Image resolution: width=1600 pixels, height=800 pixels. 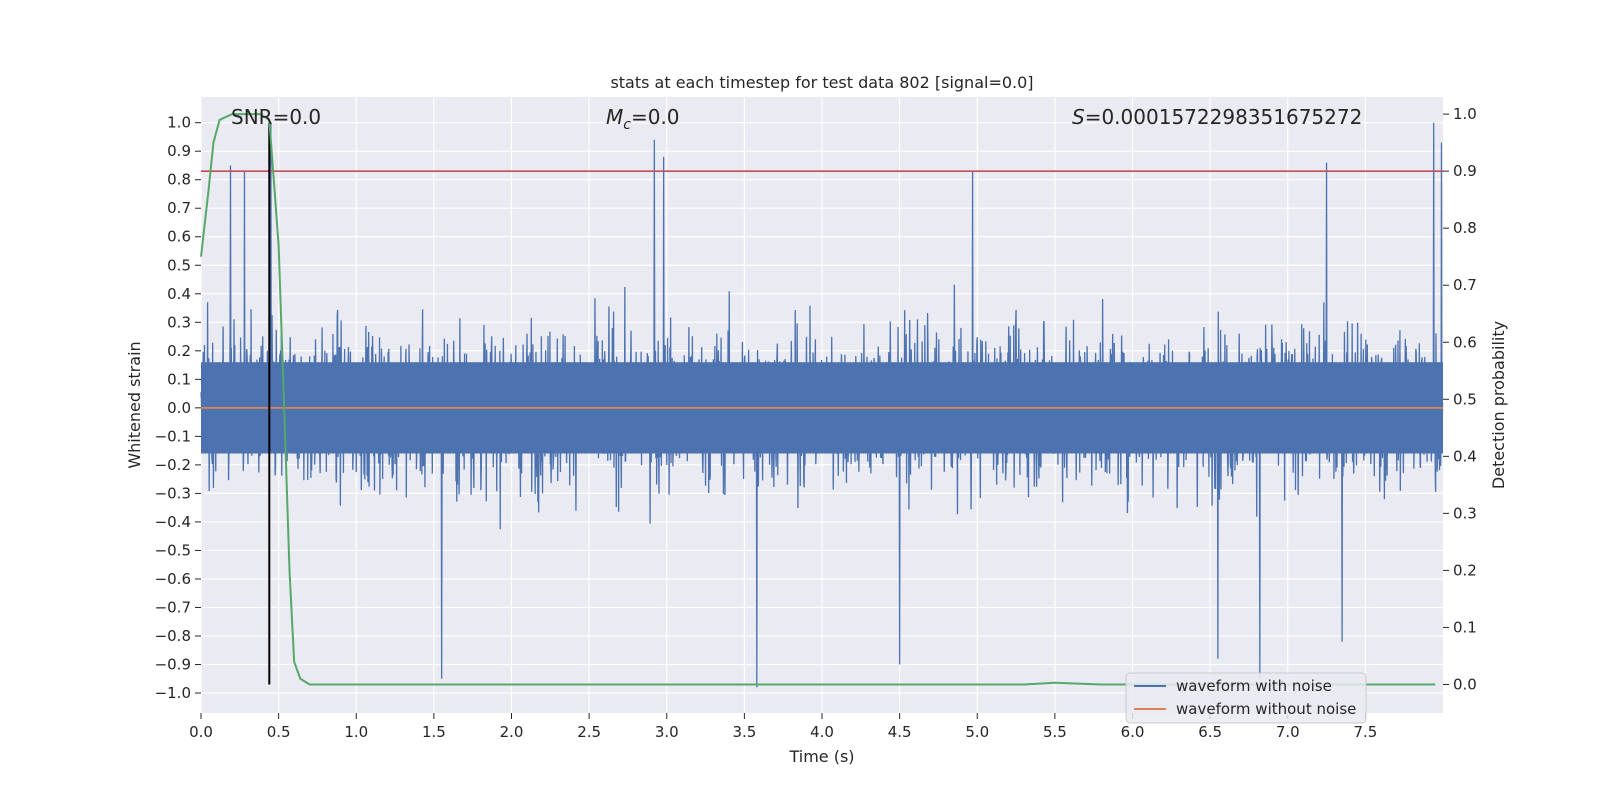 I want to click on x-axis-title: Time (s), so click(x=821, y=756).